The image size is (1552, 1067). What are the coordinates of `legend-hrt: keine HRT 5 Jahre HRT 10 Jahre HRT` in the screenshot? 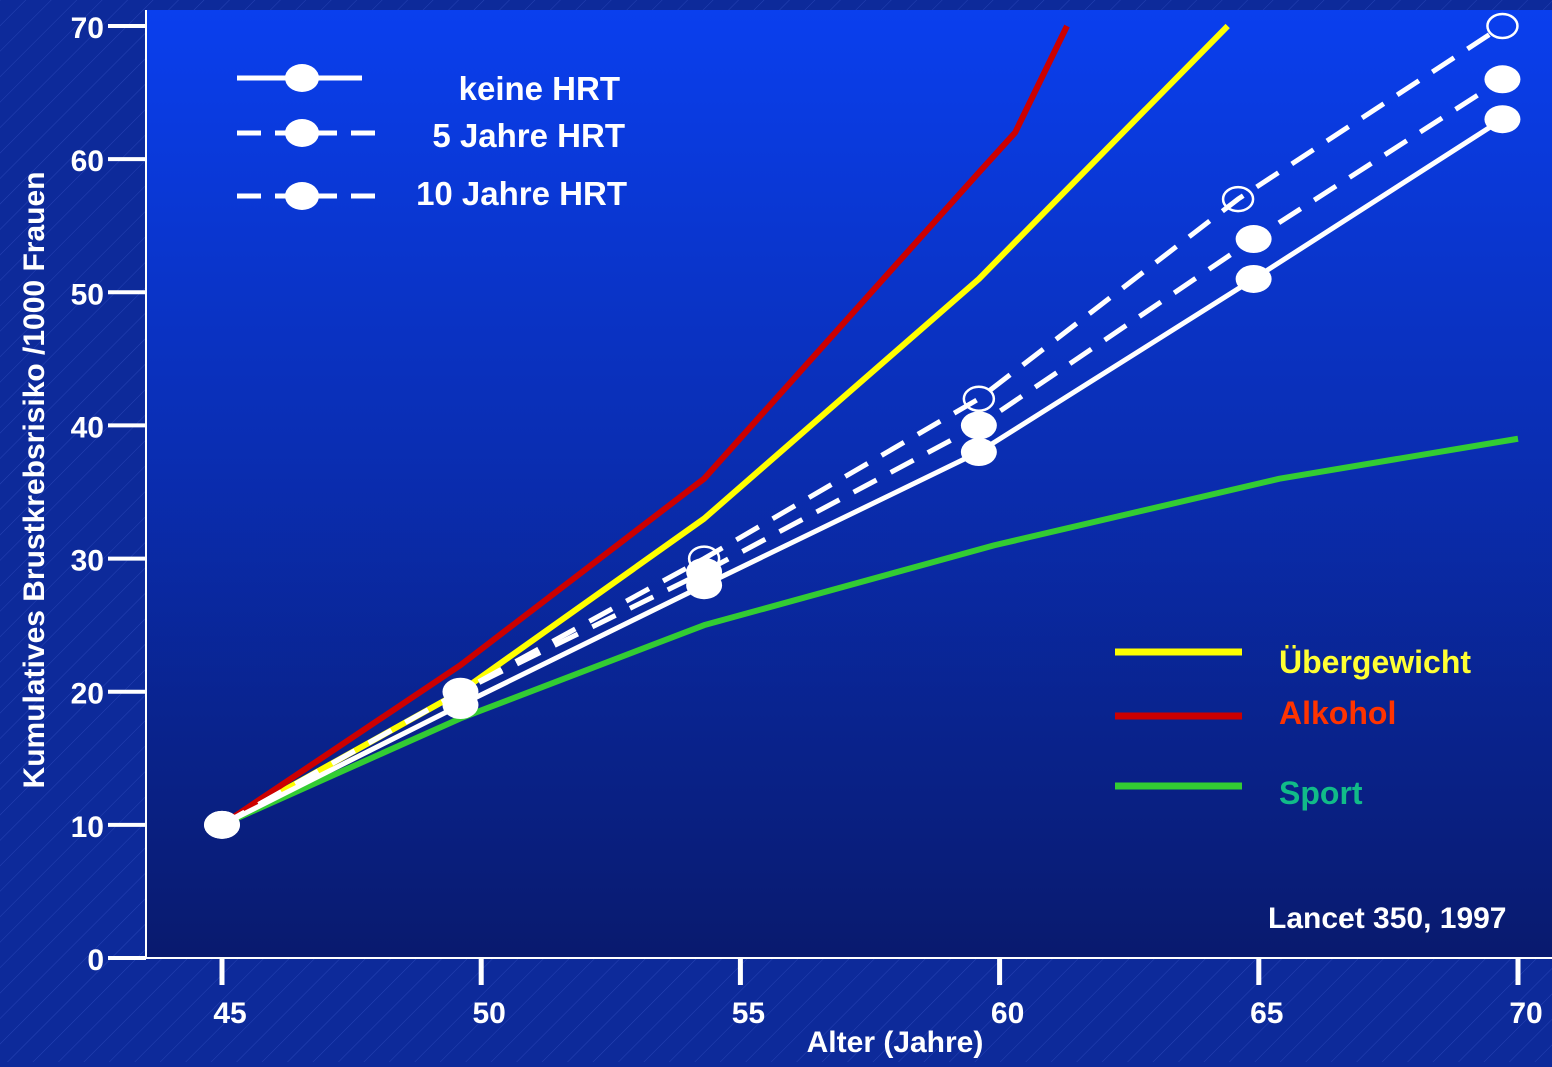 It's located at (432, 138).